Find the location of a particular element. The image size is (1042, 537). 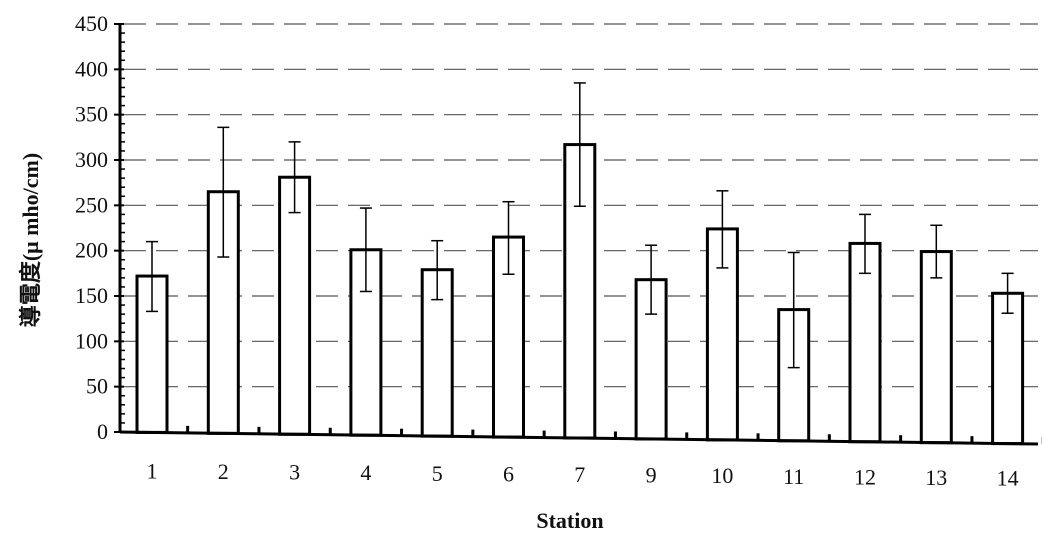

y-tick-label: 200 is located at coordinates (91, 250).